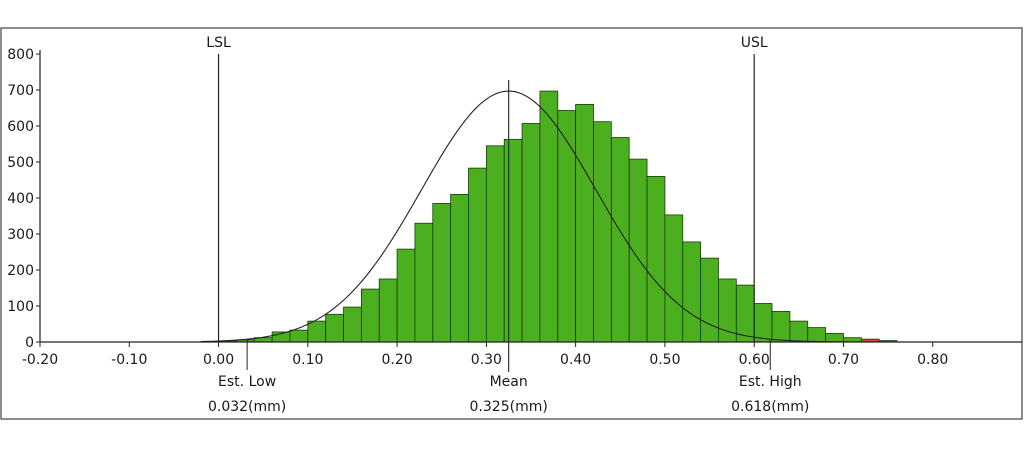  What do you see at coordinates (575, 360) in the screenshot?
I see `x-tick-label: 0.40` at bounding box center [575, 360].